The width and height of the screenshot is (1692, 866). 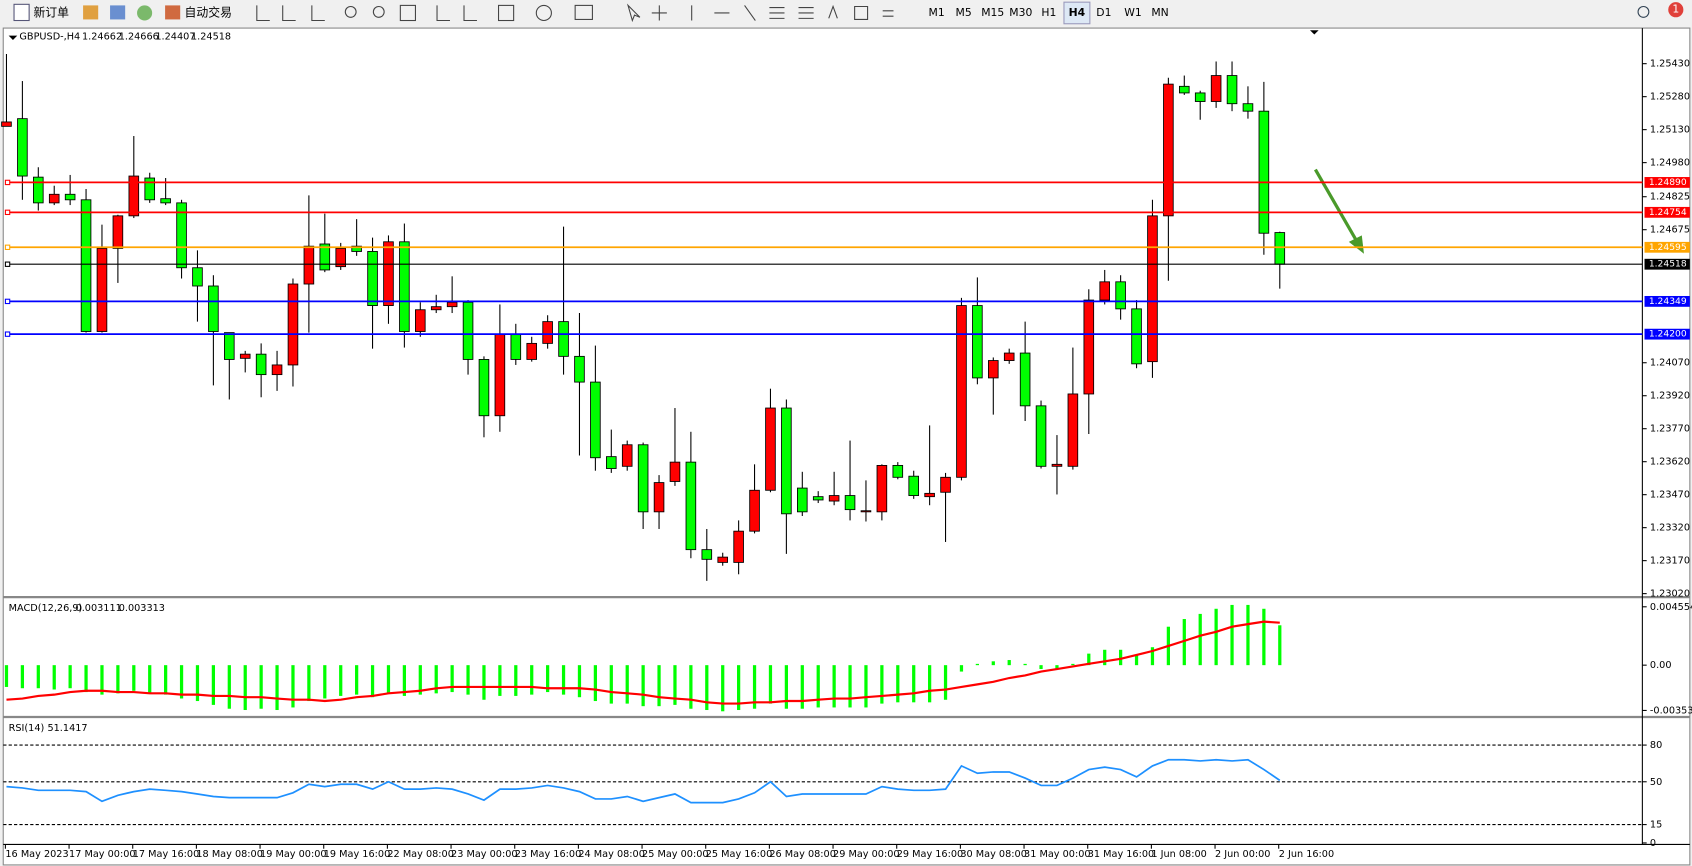 What do you see at coordinates (1670, 363) in the screenshot?
I see `y-tick-label: 1.24070` at bounding box center [1670, 363].